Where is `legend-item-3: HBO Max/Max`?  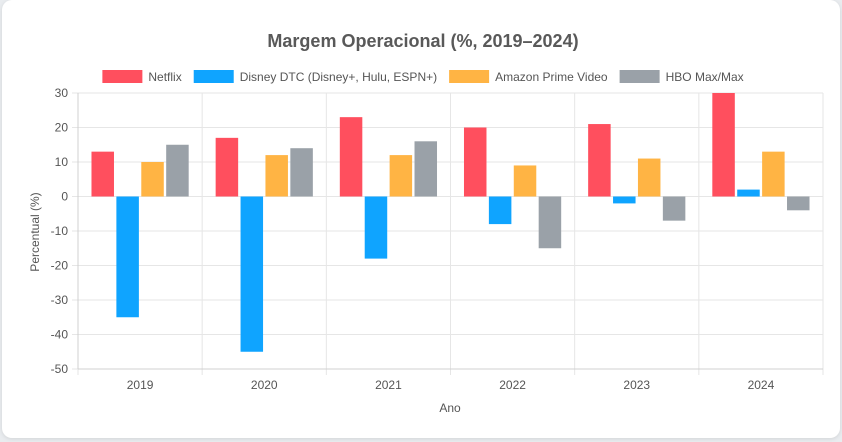
legend-item-3: HBO Max/Max is located at coordinates (681, 77).